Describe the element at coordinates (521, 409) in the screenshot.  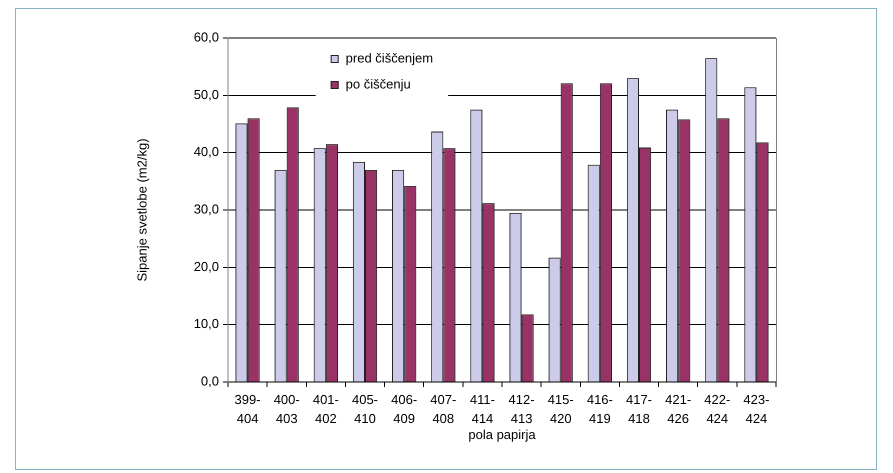
I see `x-tick-label: 412-413` at that location.